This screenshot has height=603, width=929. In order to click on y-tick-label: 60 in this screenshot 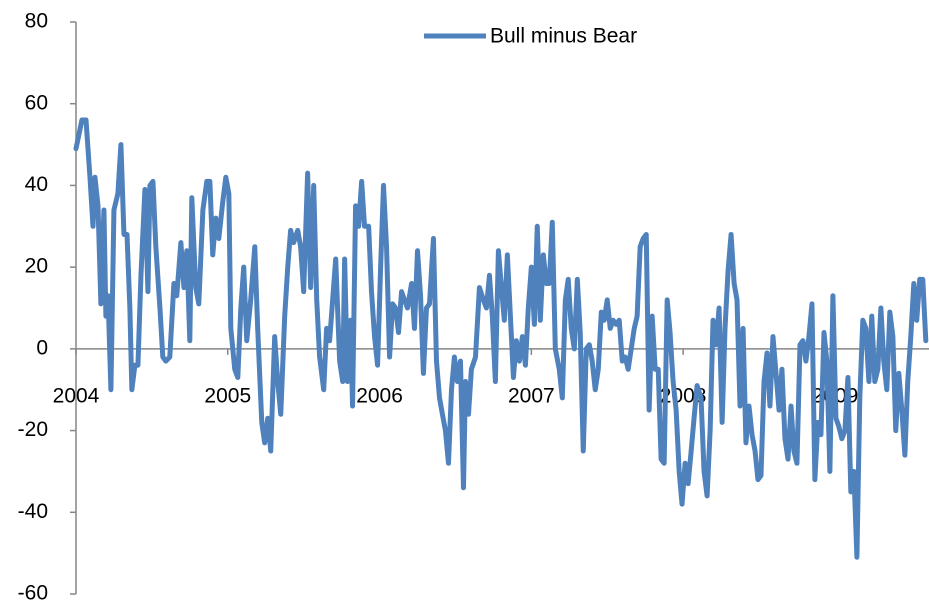, I will do `click(36, 102)`.